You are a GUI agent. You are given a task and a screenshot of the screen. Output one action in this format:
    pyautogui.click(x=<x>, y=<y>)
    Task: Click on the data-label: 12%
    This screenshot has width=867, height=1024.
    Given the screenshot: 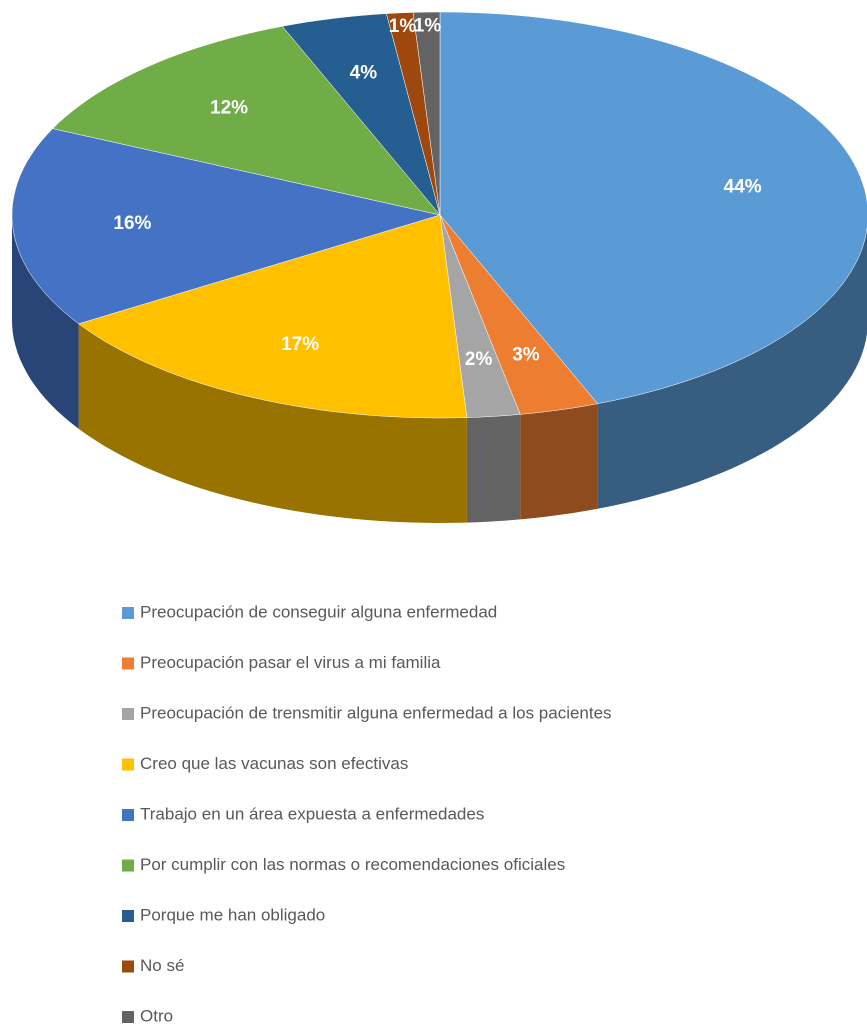 What is the action you would take?
    pyautogui.click(x=229, y=107)
    